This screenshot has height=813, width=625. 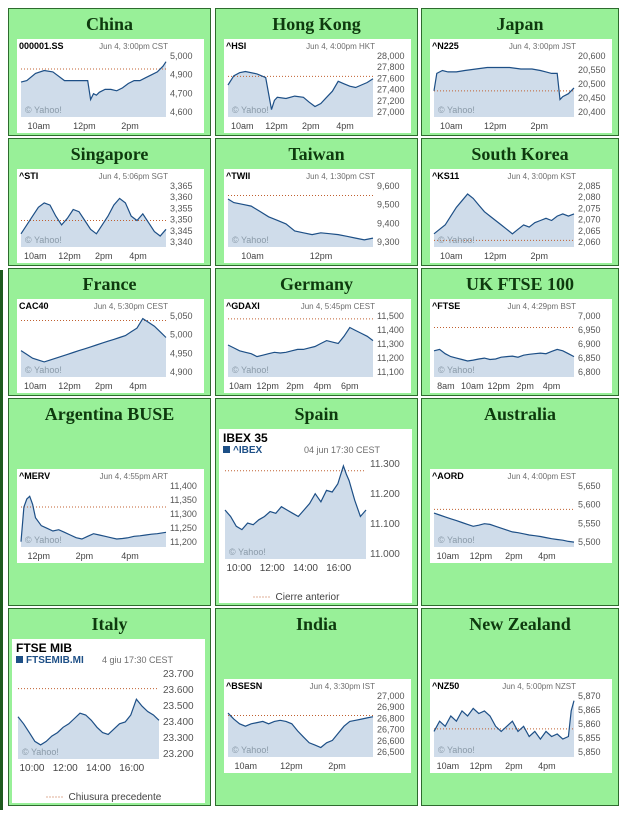 I want to click on y-tick-label: 11,200, so click(x=390, y=358).